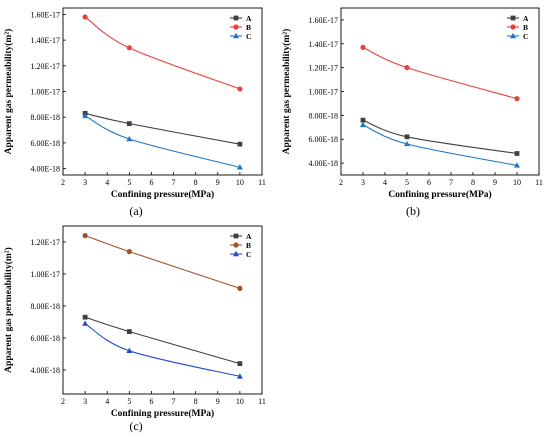 The height and width of the screenshot is (438, 550). What do you see at coordinates (248, 245) in the screenshot?
I see `legend-label: B` at bounding box center [248, 245].